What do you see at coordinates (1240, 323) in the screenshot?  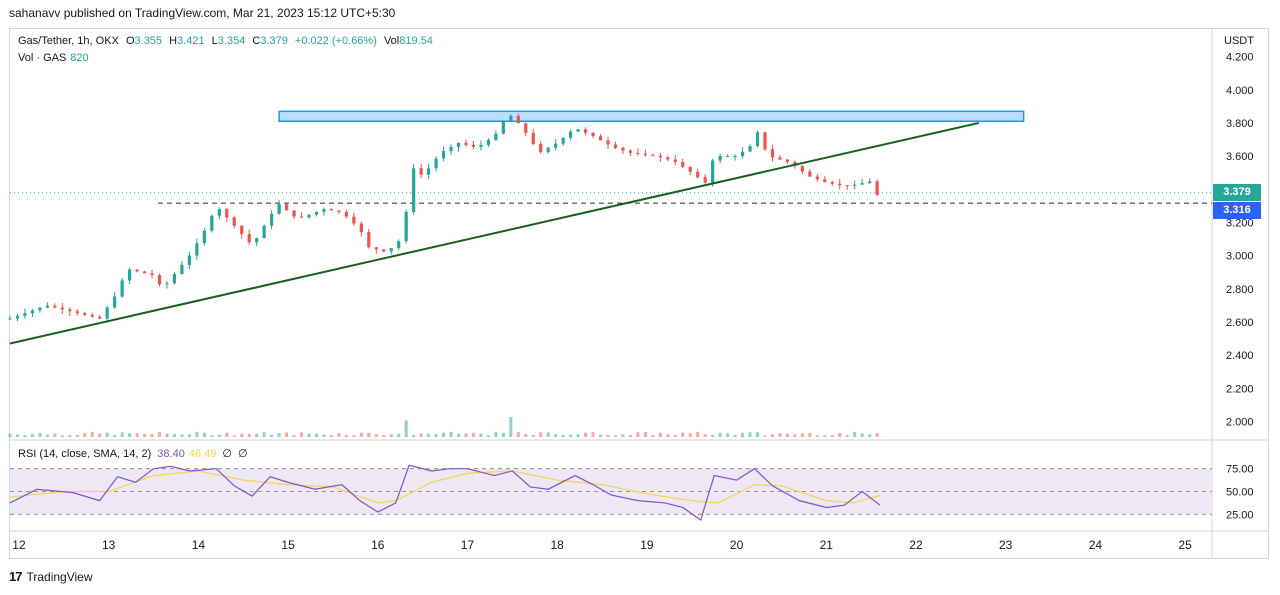 I see `price-tick-label: 2.600` at bounding box center [1240, 323].